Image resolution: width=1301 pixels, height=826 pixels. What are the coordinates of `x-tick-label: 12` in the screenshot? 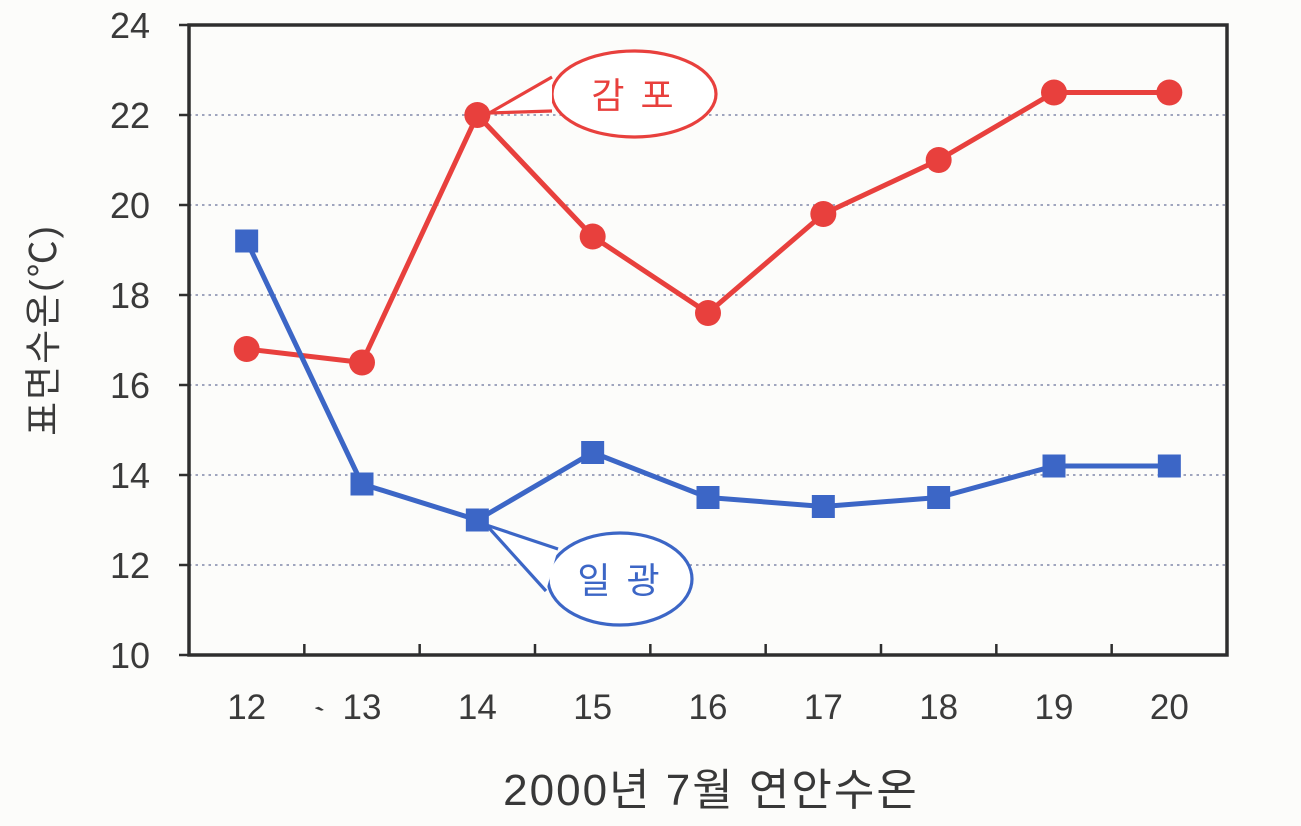 It's located at (246, 707).